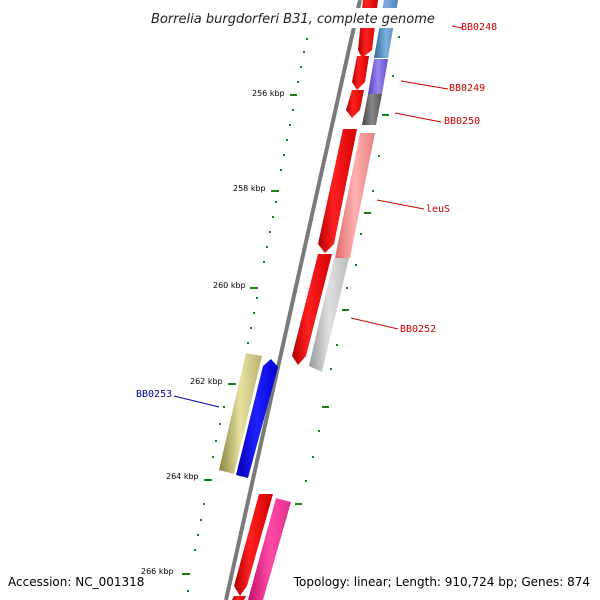  What do you see at coordinates (229, 285) in the screenshot?
I see `scale-label-260: 260 kbp` at bounding box center [229, 285].